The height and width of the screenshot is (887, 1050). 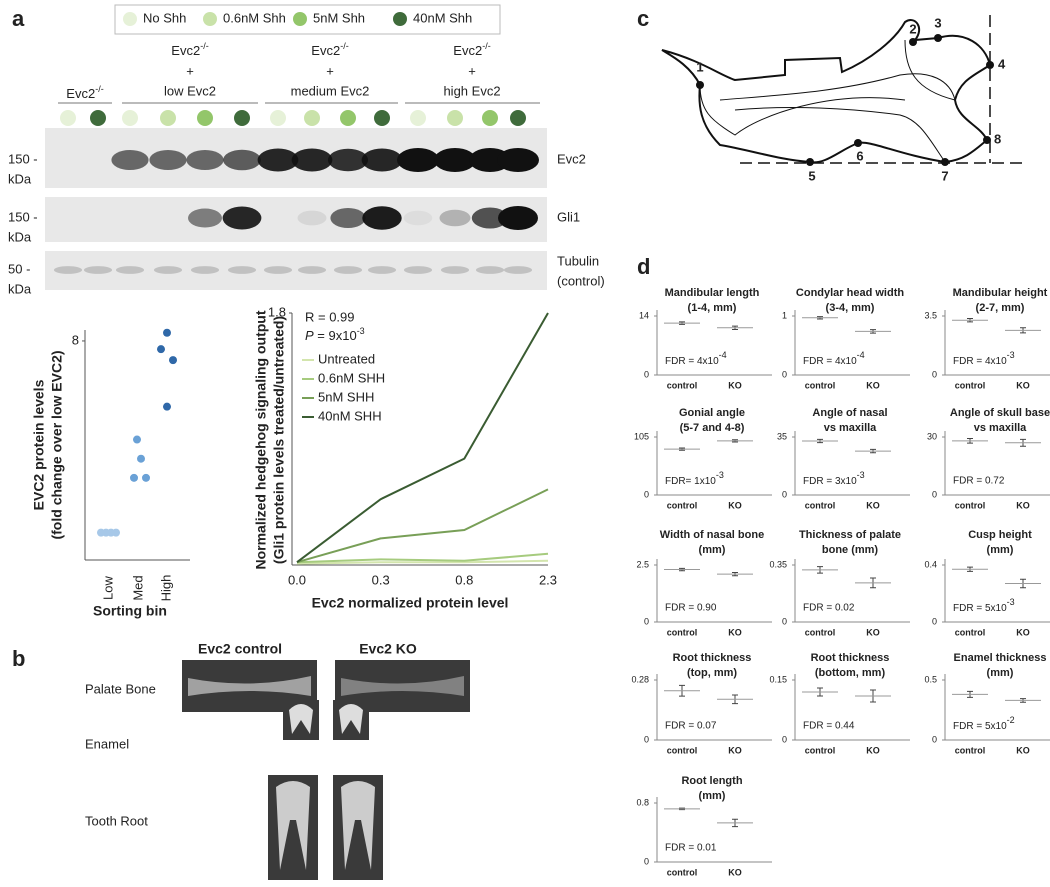 What do you see at coordinates (325, 50) in the screenshot?
I see `text-part: Evc2` at bounding box center [325, 50].